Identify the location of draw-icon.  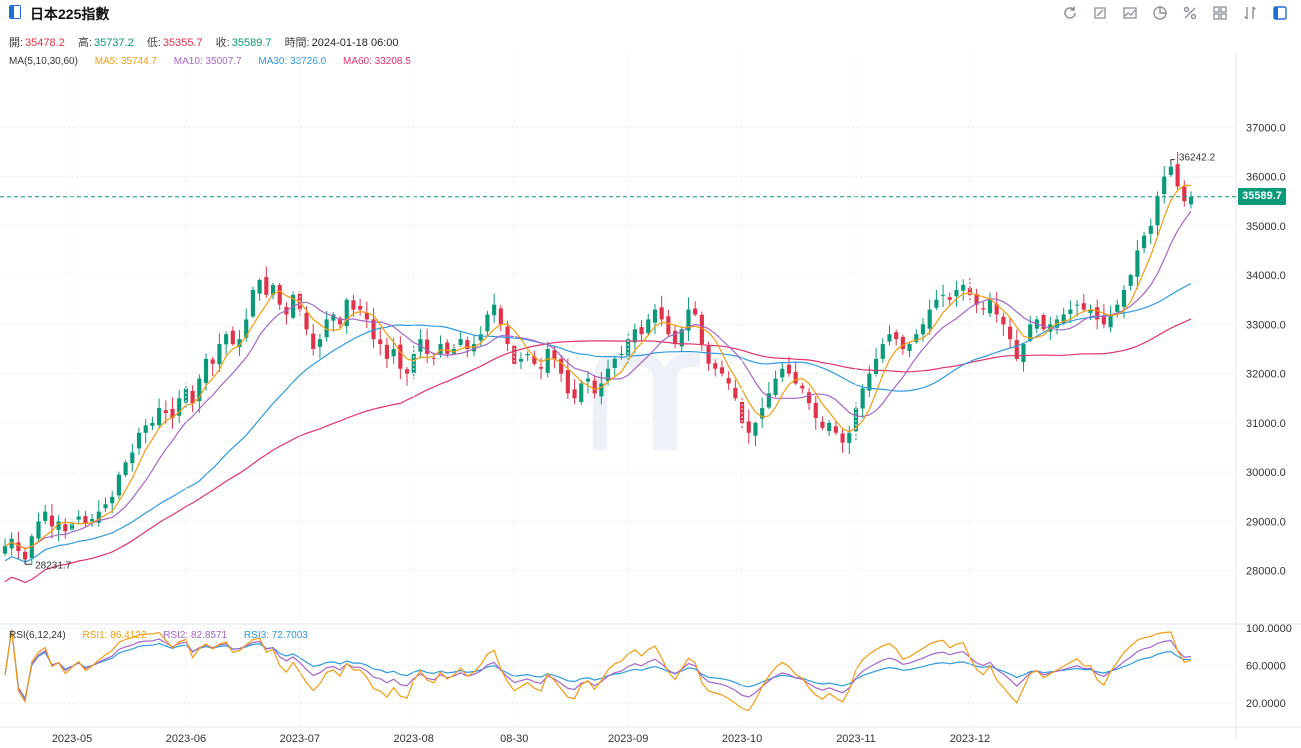
(1100, 13).